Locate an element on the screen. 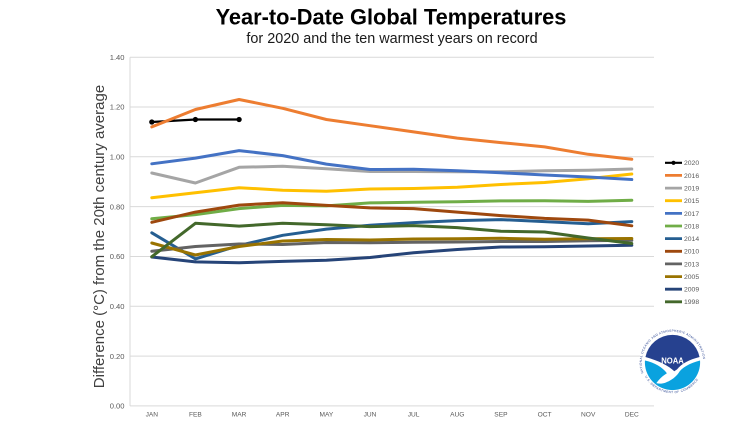  svg-text: 2018 is located at coordinates (691, 226).